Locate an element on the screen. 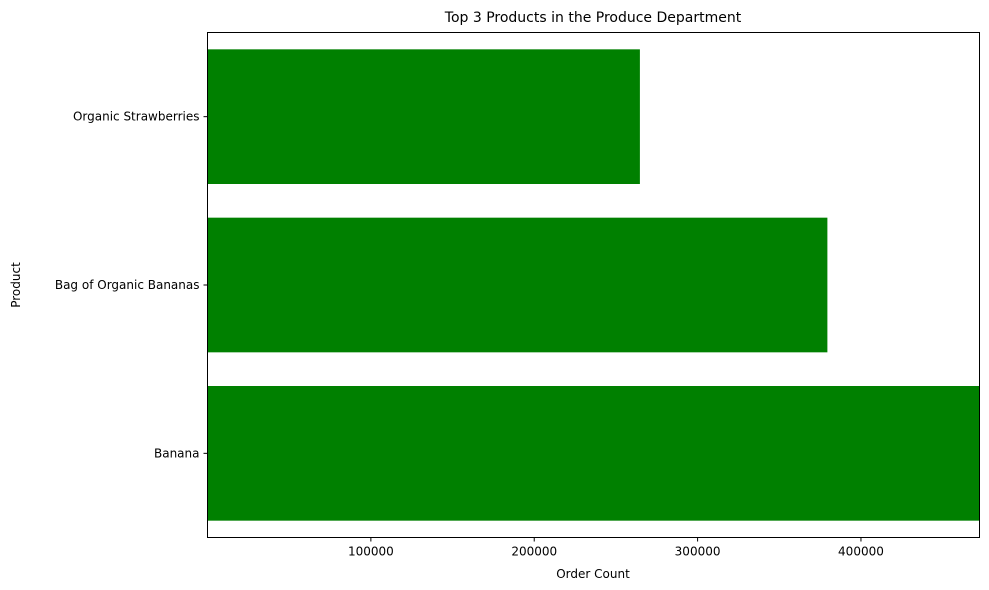  y-tick-label: Organic Strawberries is located at coordinates (136, 117).